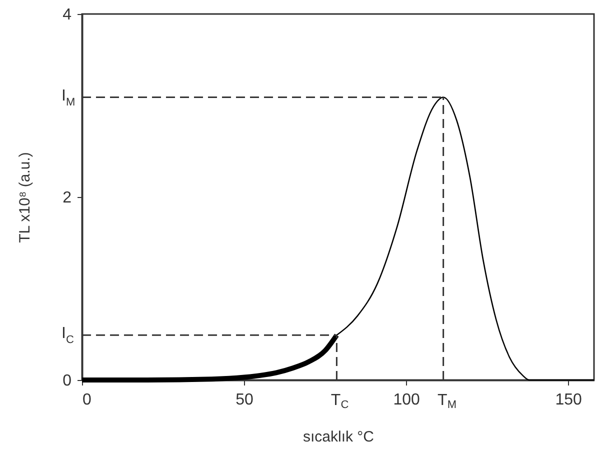 This screenshot has height=475, width=598. I want to click on y-axis-title: TL x10⁸ (a.u.), so click(25, 197).